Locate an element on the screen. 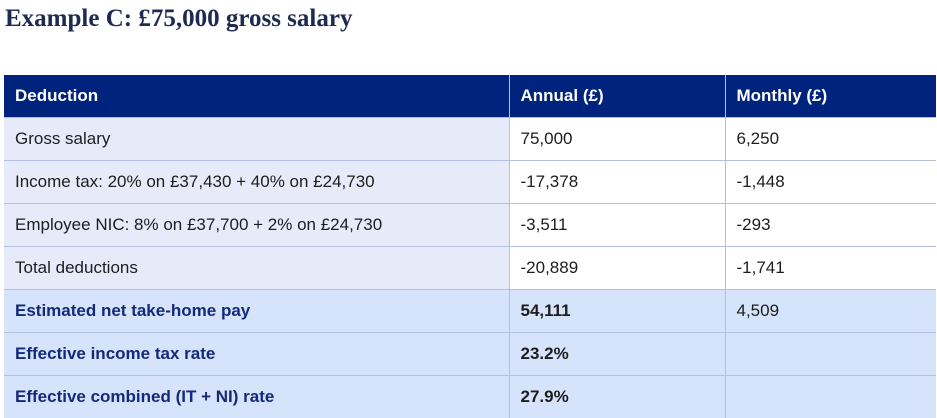 This screenshot has width=937, height=418. annual-value: -3,511 is located at coordinates (617, 225).